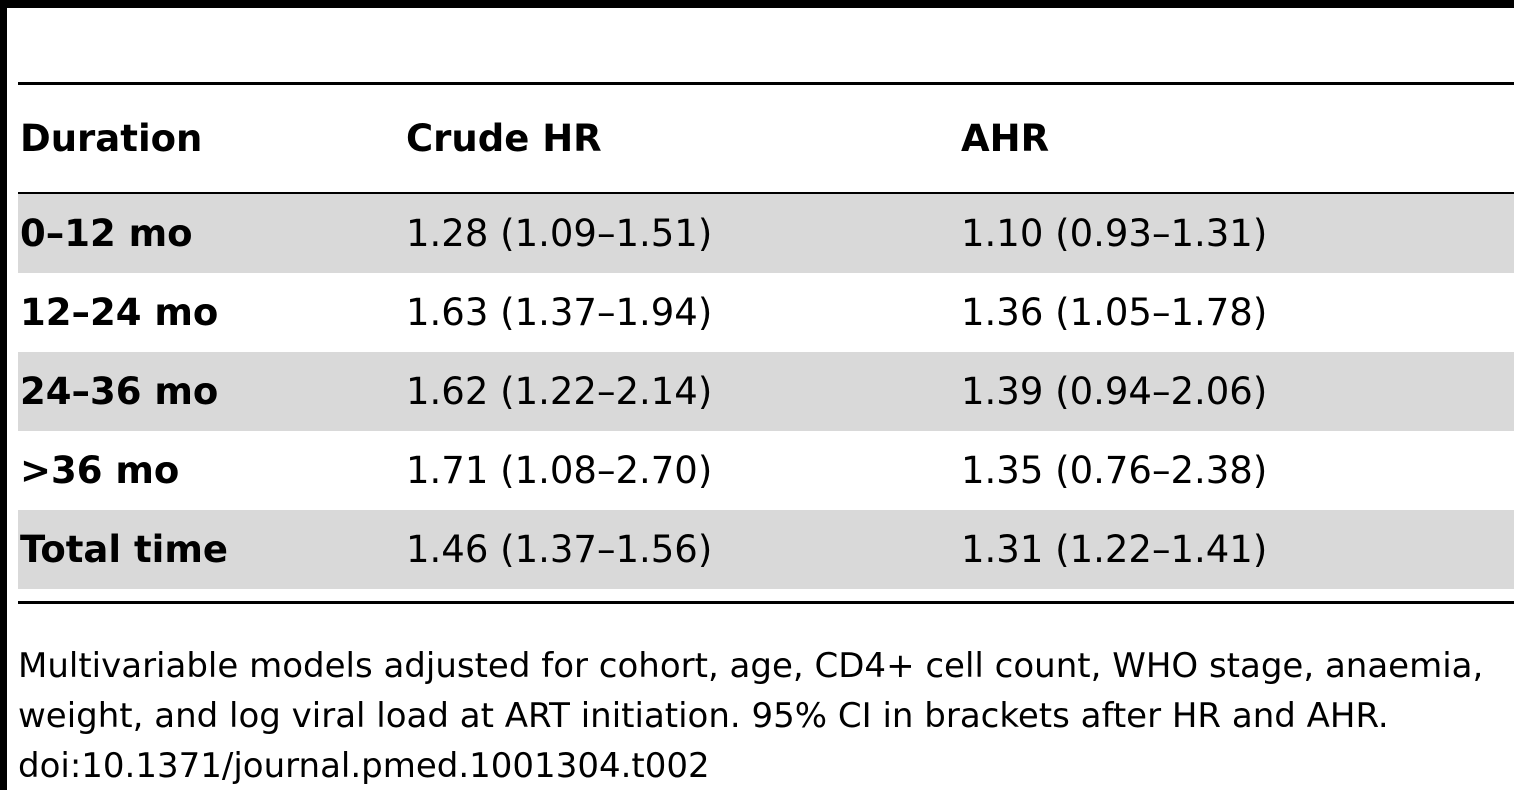  What do you see at coordinates (559, 312) in the screenshot?
I see `crude-hr-cell: 1.63 (1.37–1.94)` at bounding box center [559, 312].